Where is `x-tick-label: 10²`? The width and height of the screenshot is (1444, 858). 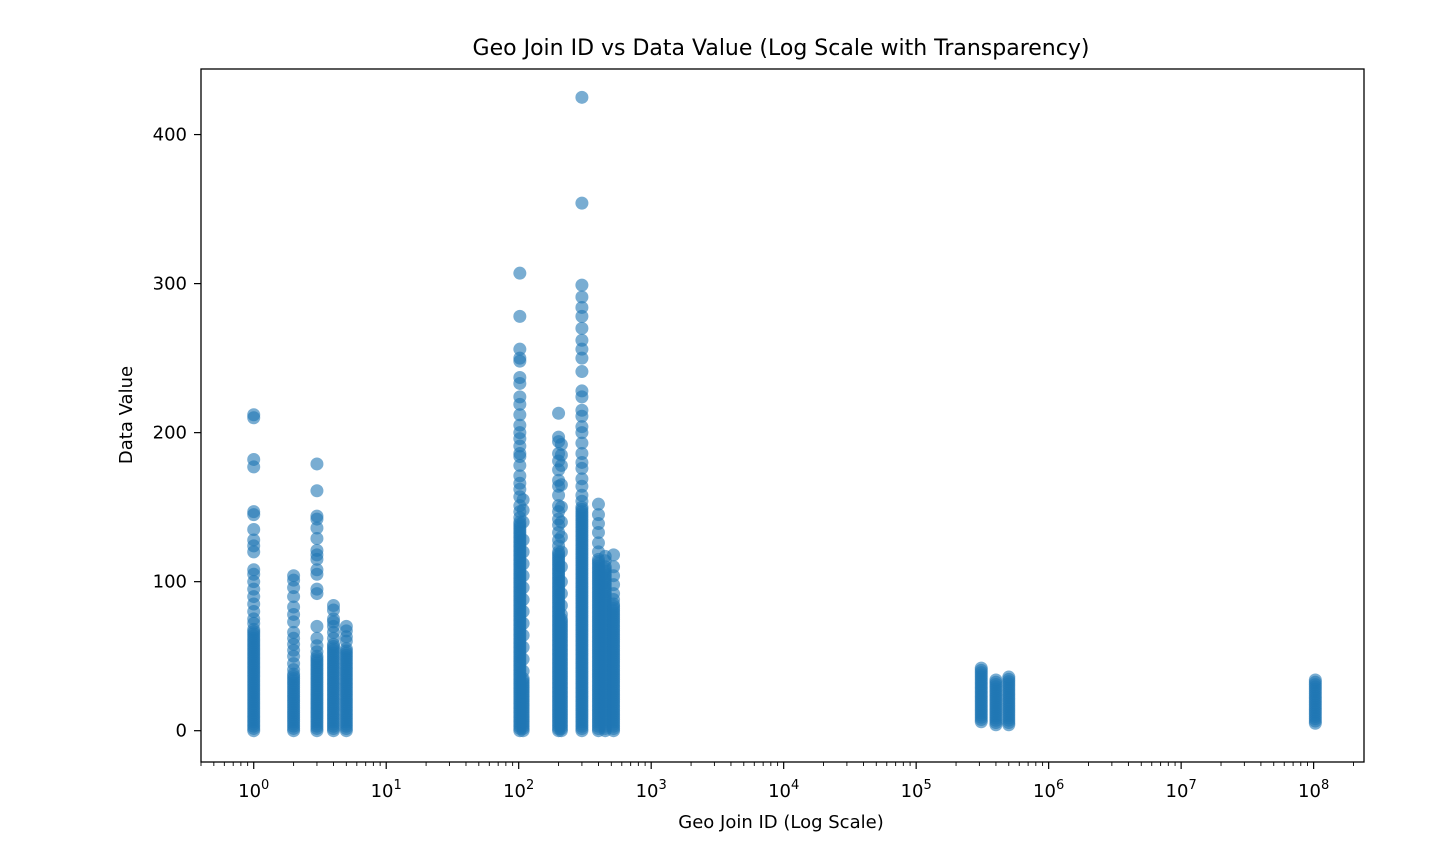 x-tick-label: 10² is located at coordinates (518, 790).